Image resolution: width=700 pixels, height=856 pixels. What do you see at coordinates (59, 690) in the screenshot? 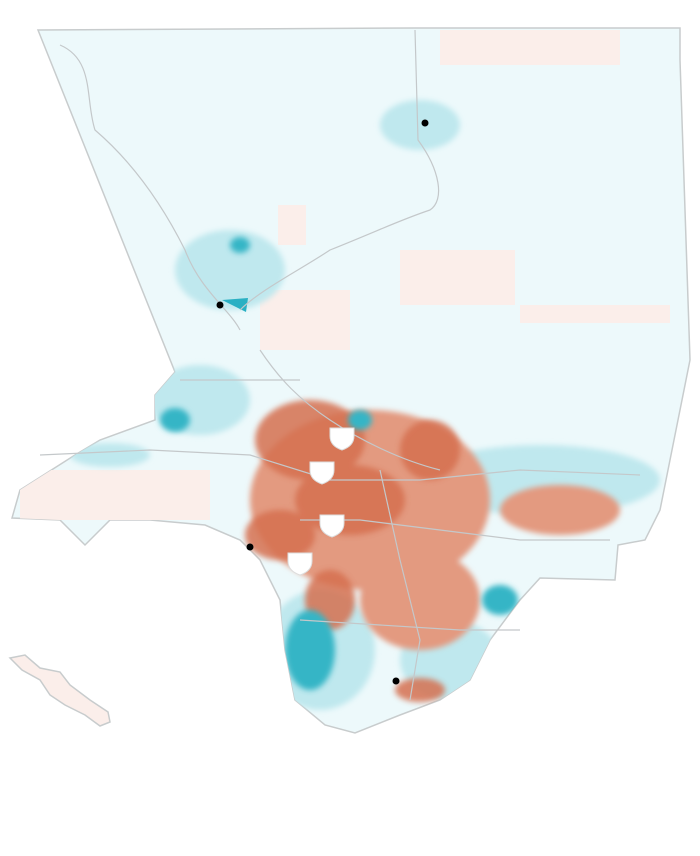
I see `island` at bounding box center [59, 690].